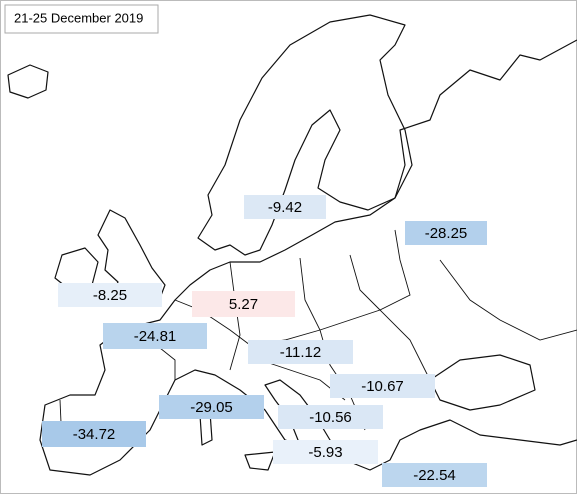 The height and width of the screenshot is (494, 577). I want to click on value-label: -11.12, so click(300, 352).